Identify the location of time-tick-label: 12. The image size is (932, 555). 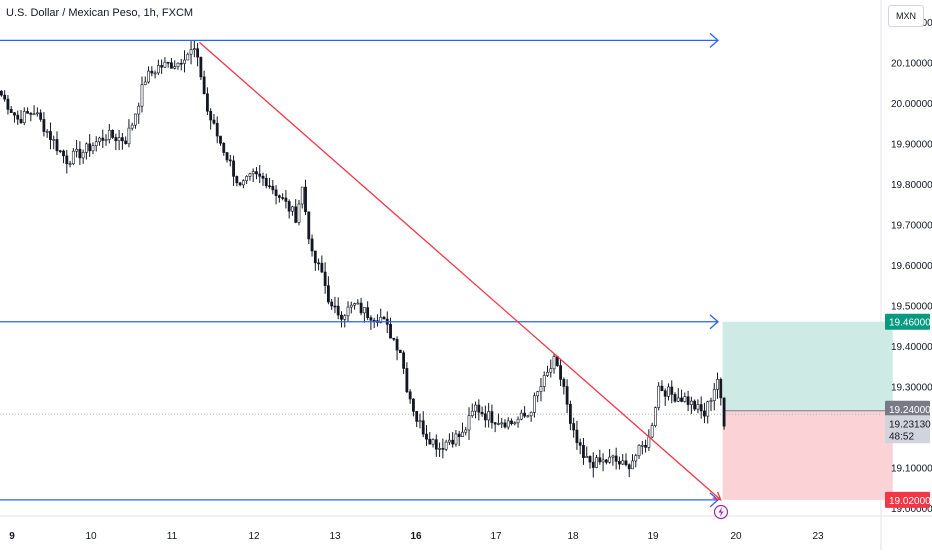
(254, 536).